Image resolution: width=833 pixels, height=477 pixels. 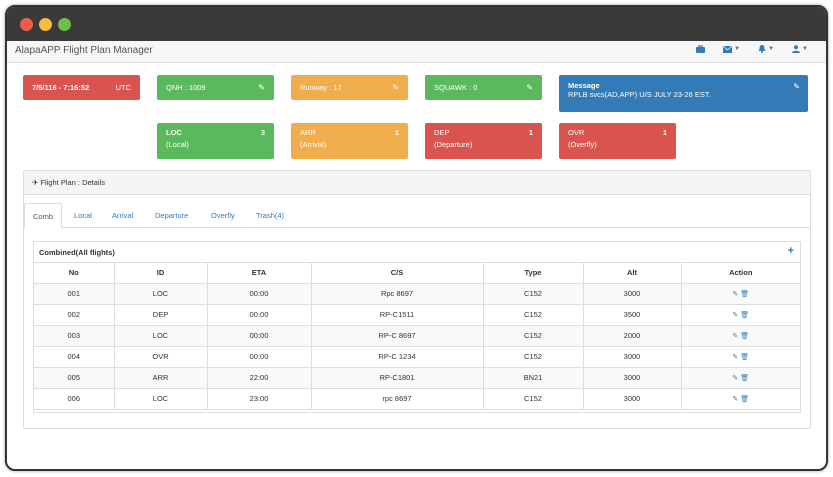 What do you see at coordinates (160, 314) in the screenshot?
I see `cell-id: DEP` at bounding box center [160, 314].